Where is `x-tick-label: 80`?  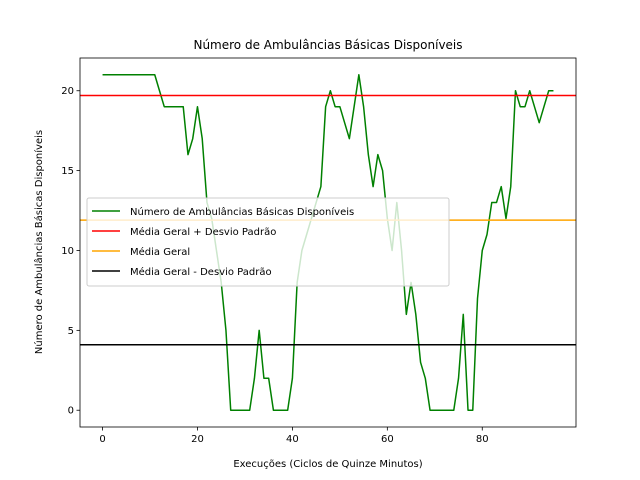 x-tick-label: 80 is located at coordinates (482, 439).